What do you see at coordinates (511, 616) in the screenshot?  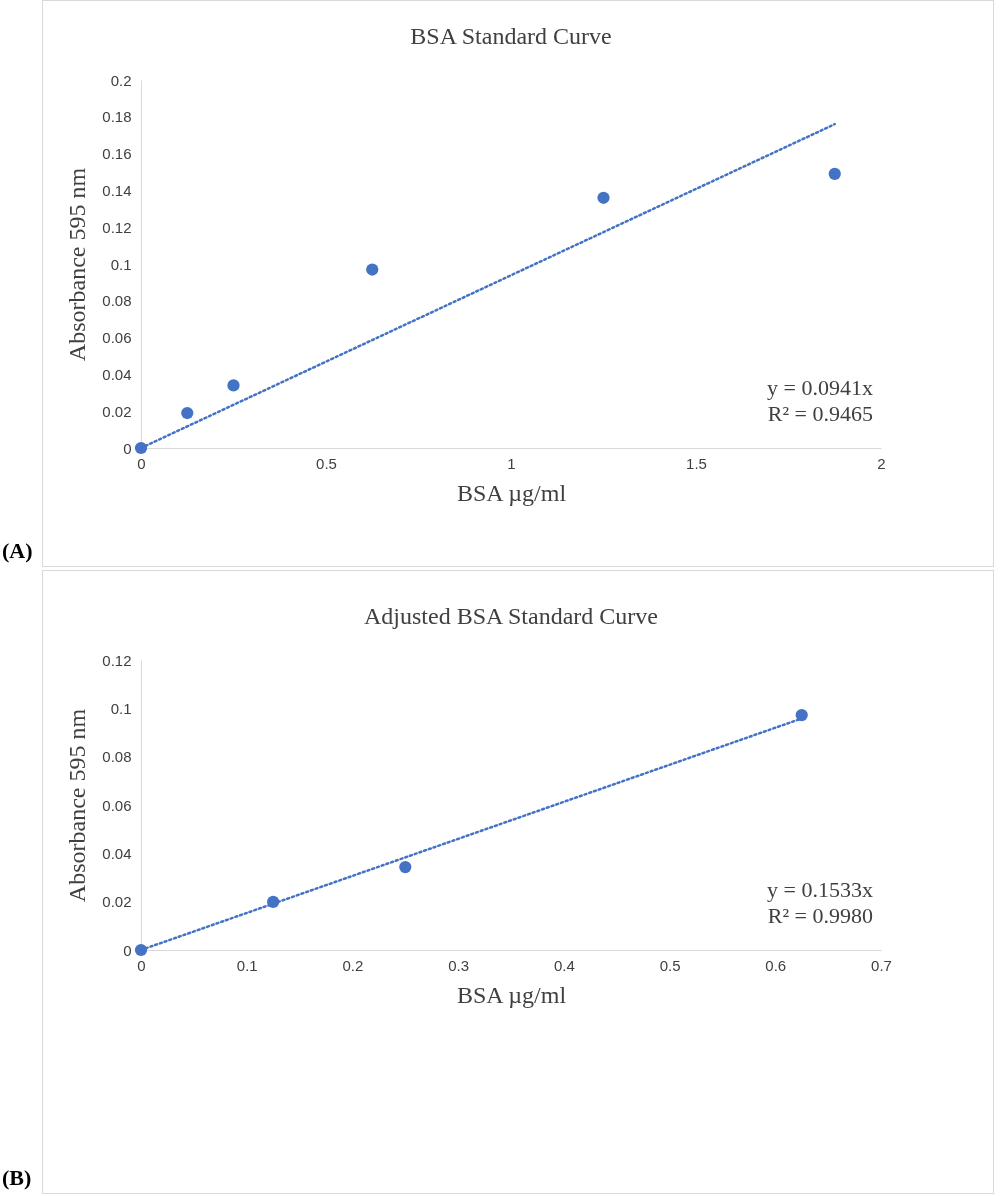 I see `chart-title: Adjusted BSA Standard Curve` at bounding box center [511, 616].